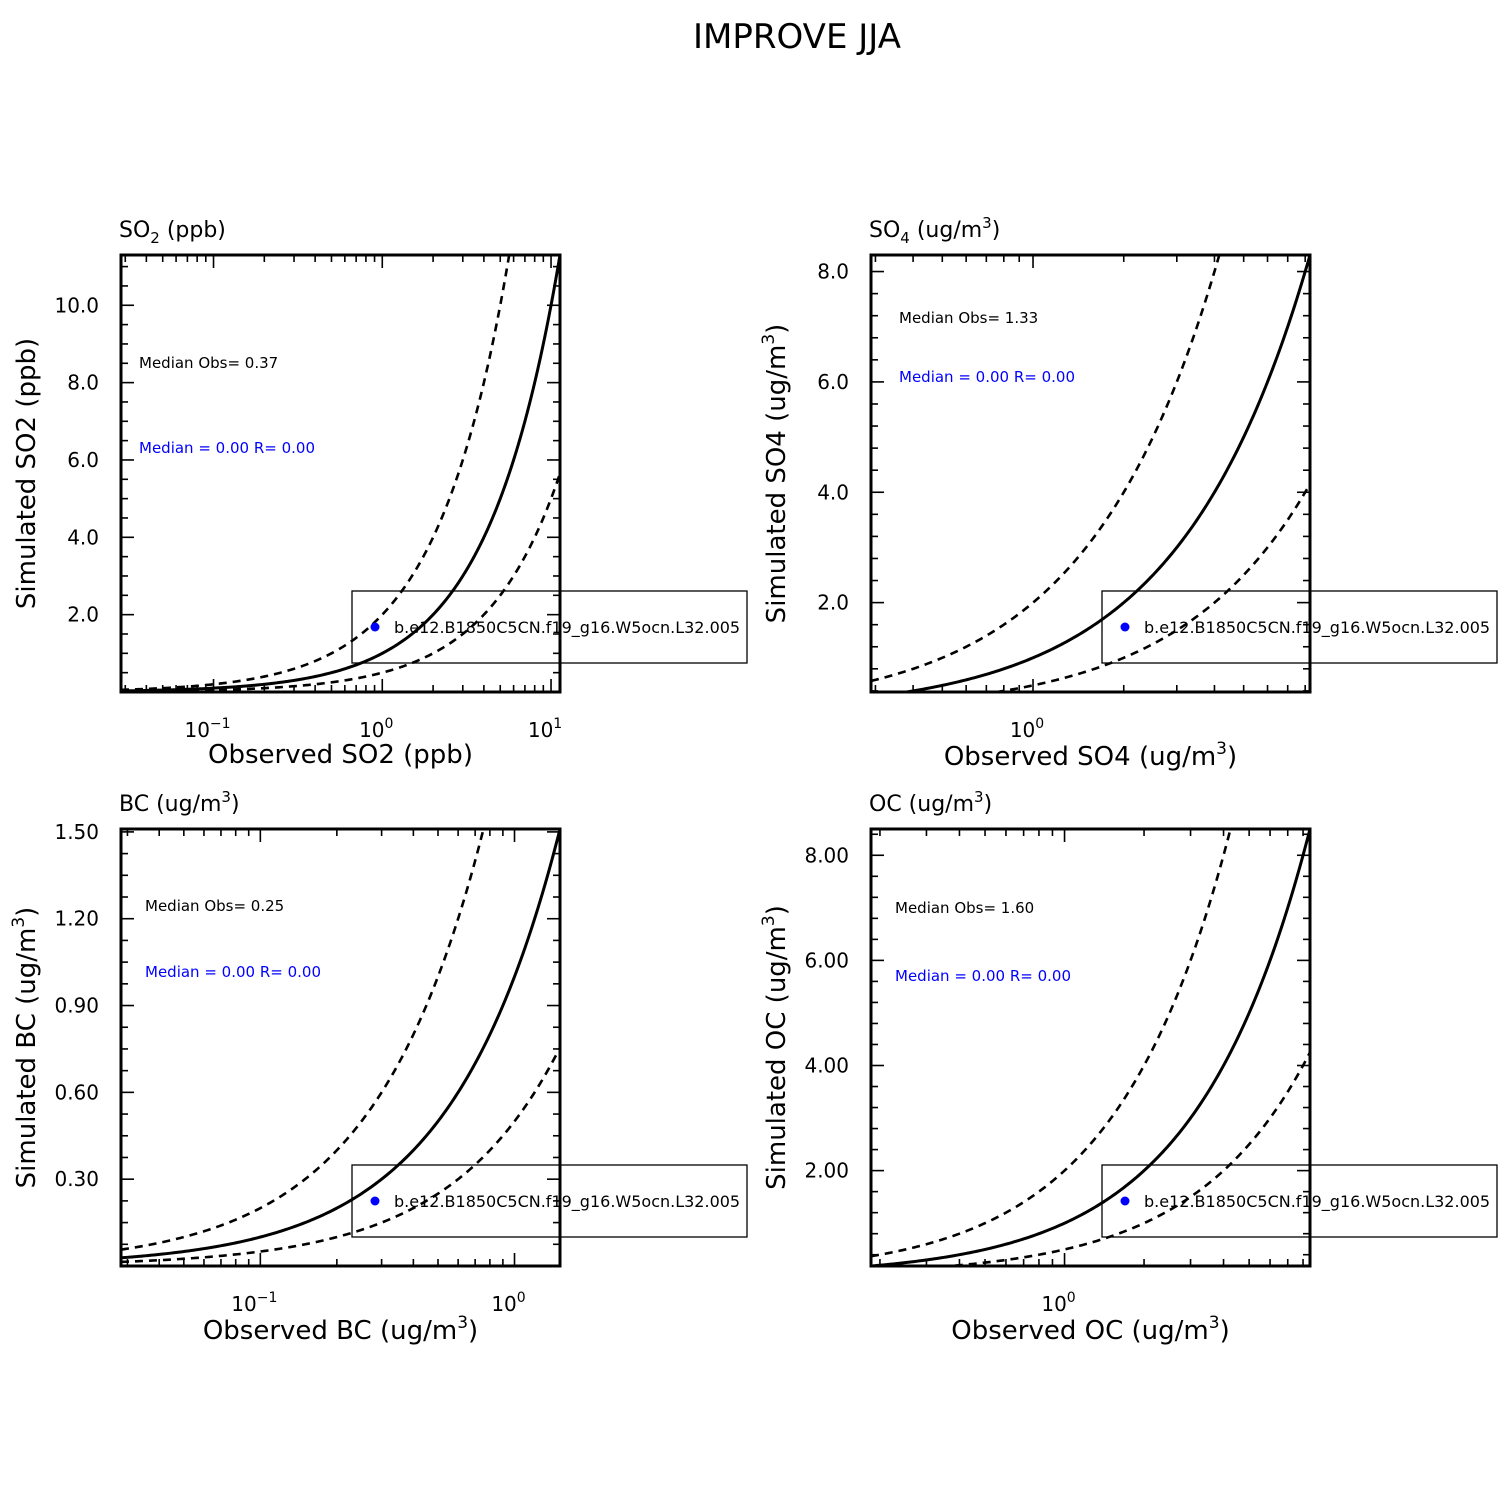  What do you see at coordinates (83, 460) in the screenshot?
I see `y-tick-label: 6.0` at bounding box center [83, 460].